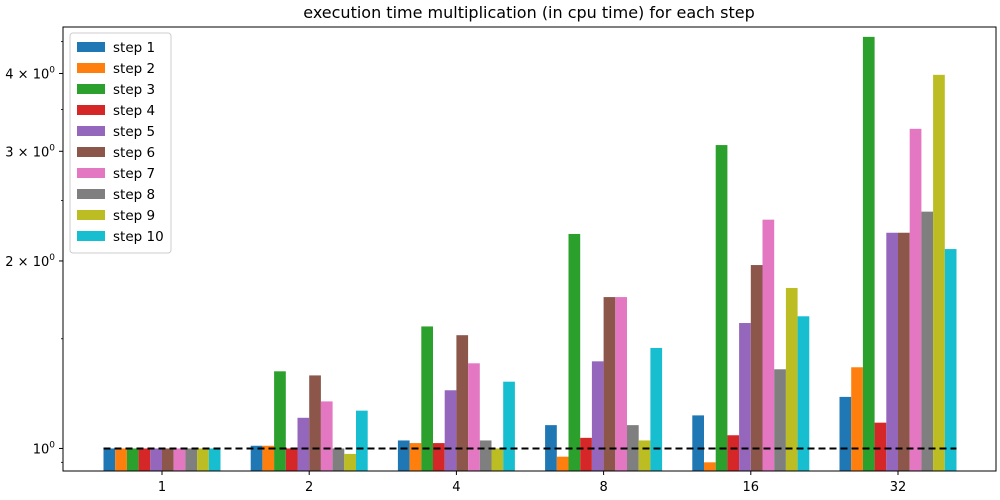 Image resolution: width=1000 pixels, height=500 pixels. Describe the element at coordinates (134, 174) in the screenshot. I see `legend-label-step-7: step 7` at that location.